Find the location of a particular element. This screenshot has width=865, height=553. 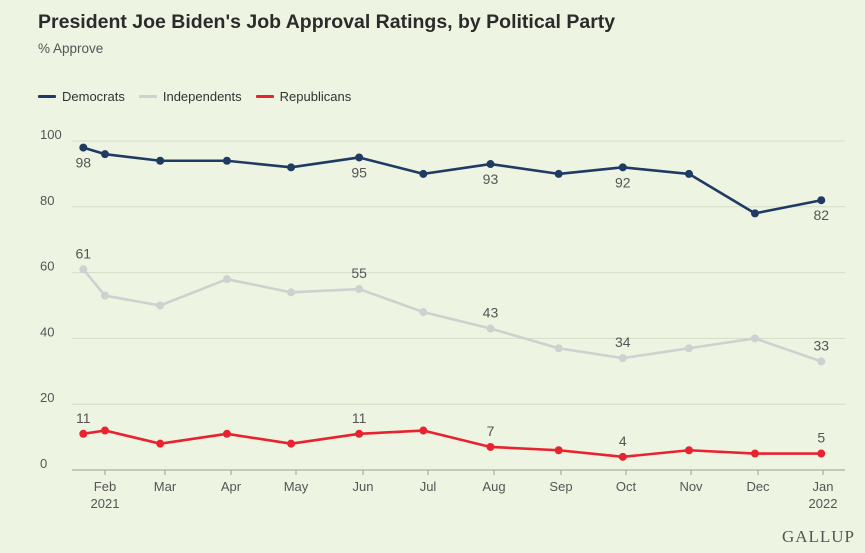

legend-item-independents: Independents is located at coordinates (190, 96).